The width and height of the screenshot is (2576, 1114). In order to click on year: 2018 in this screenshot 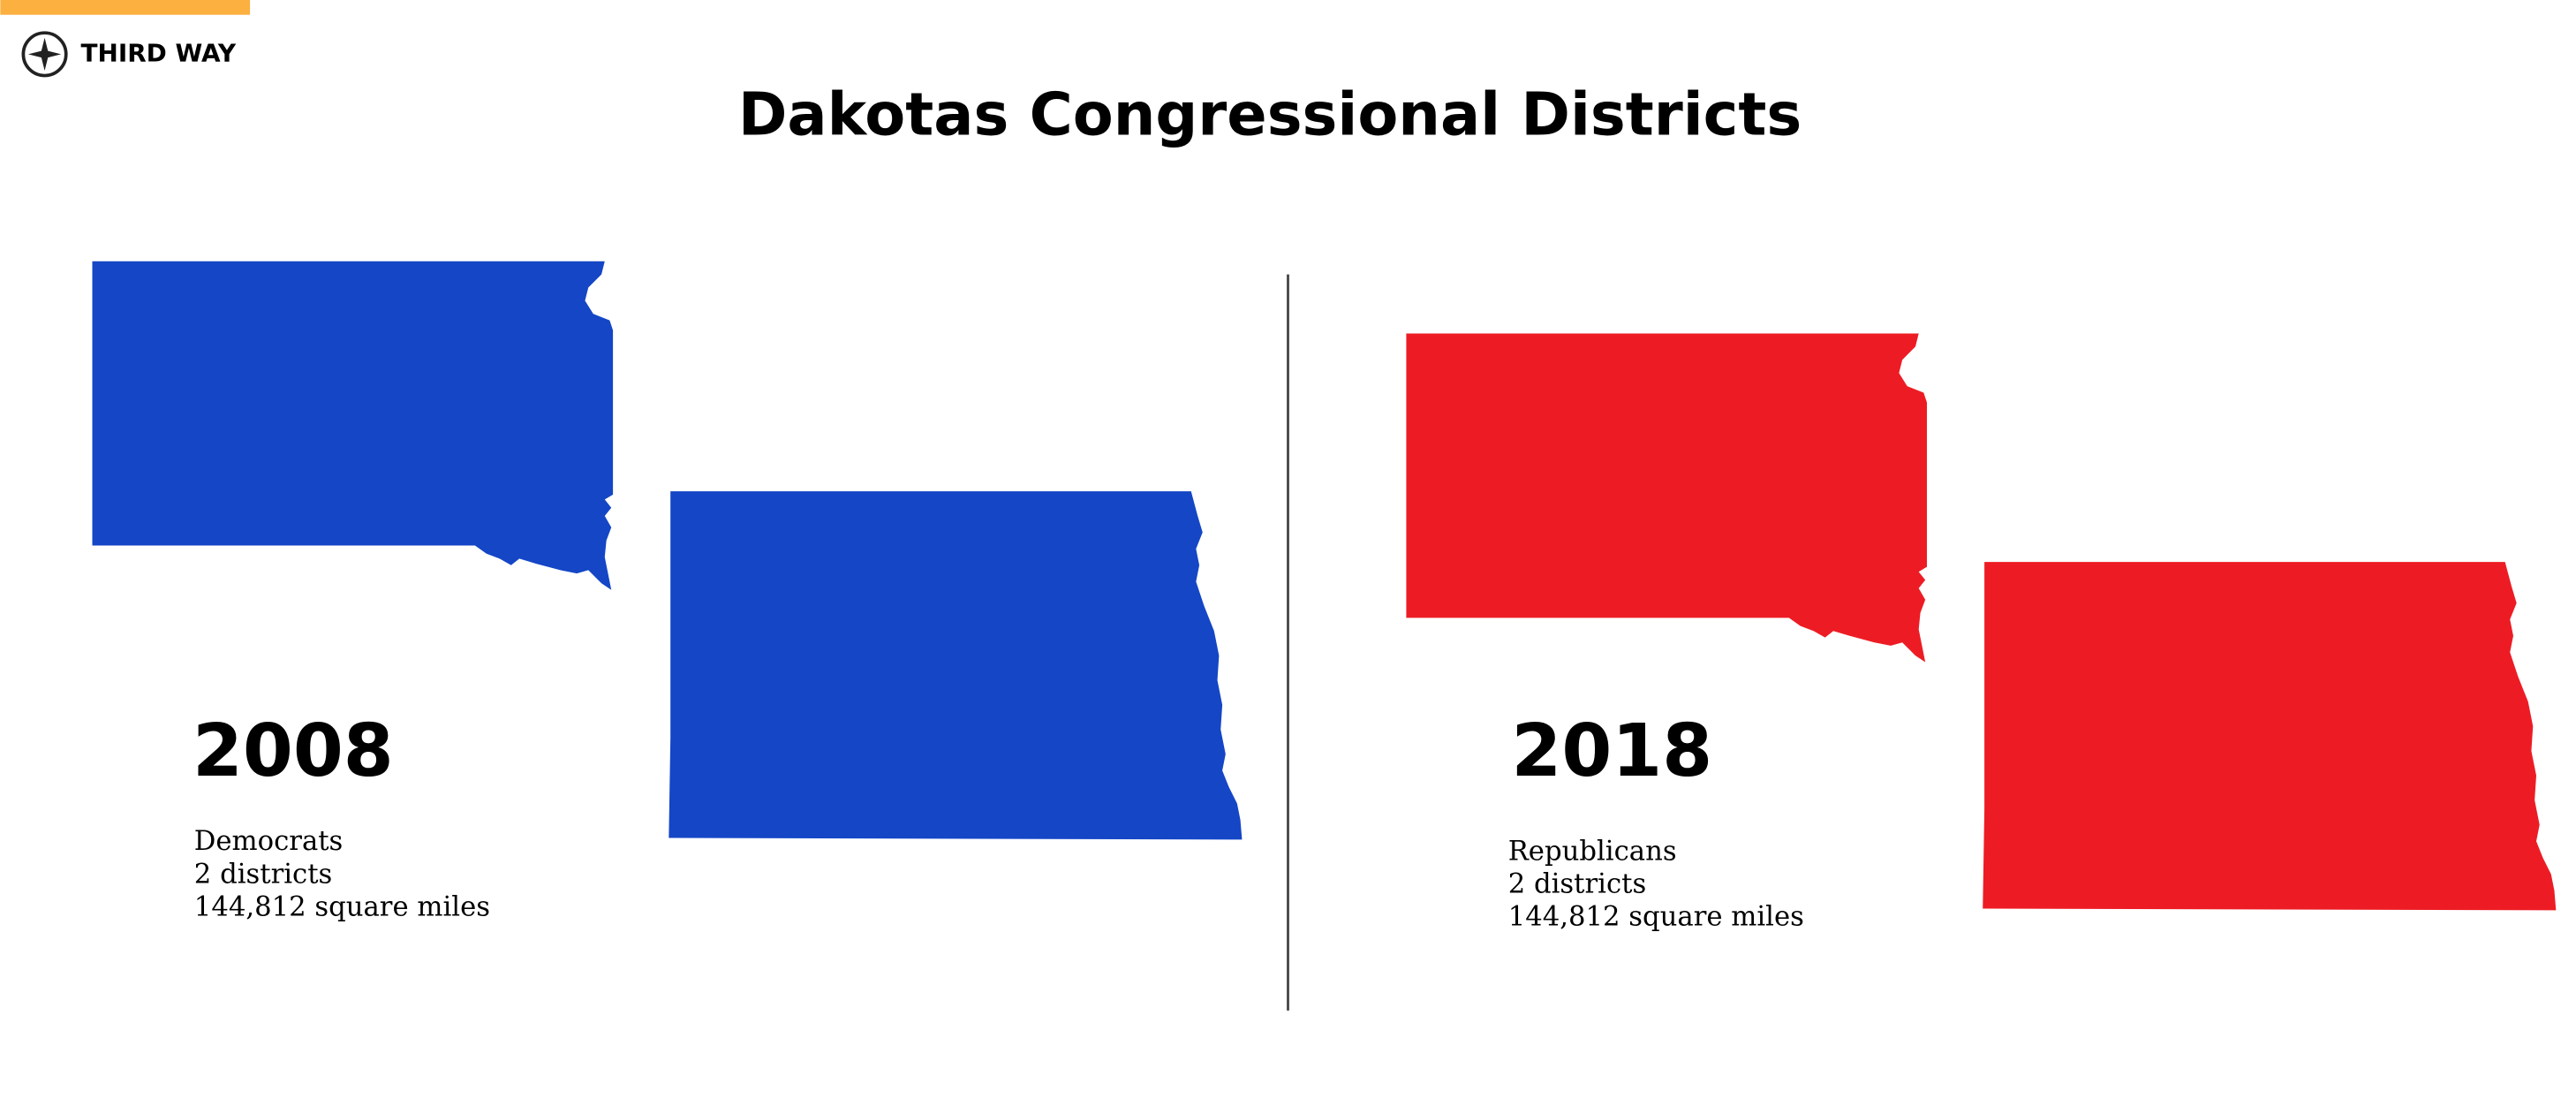, I will do `click(1612, 751)`.